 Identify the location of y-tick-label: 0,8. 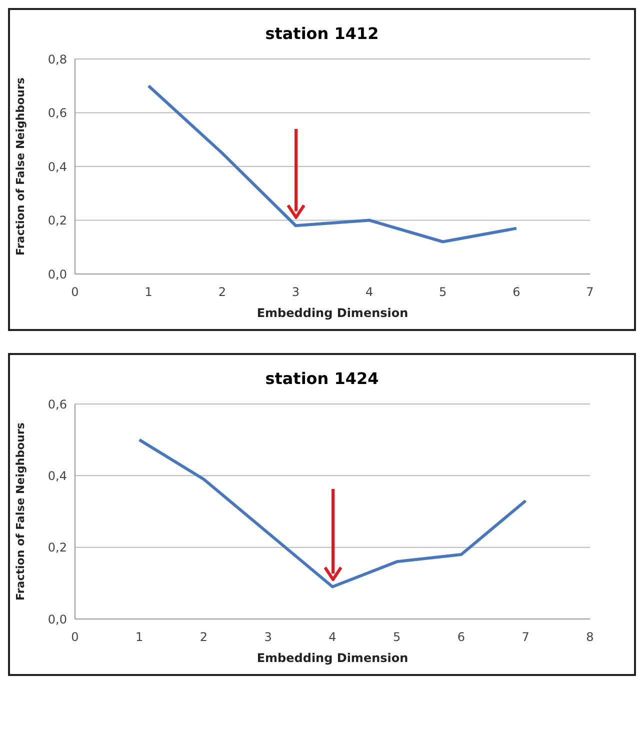
(57, 59).